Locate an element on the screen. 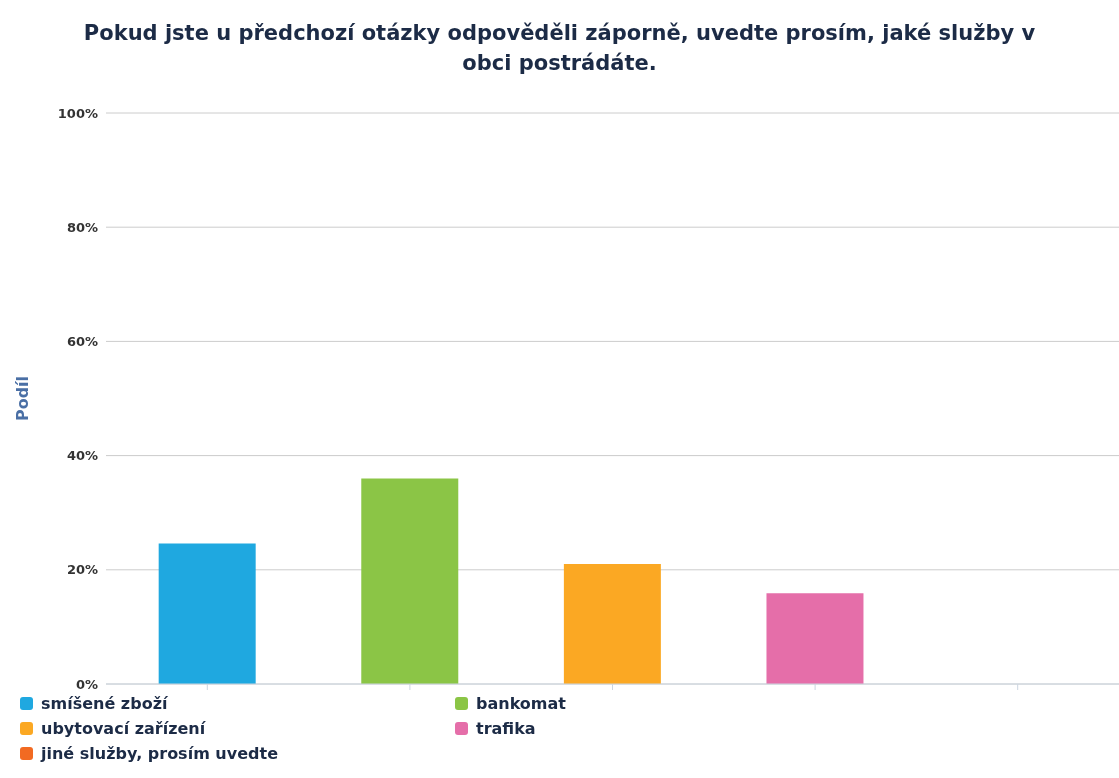 The width and height of the screenshot is (1119, 778). y-tick-label: 0% is located at coordinates (86, 684).